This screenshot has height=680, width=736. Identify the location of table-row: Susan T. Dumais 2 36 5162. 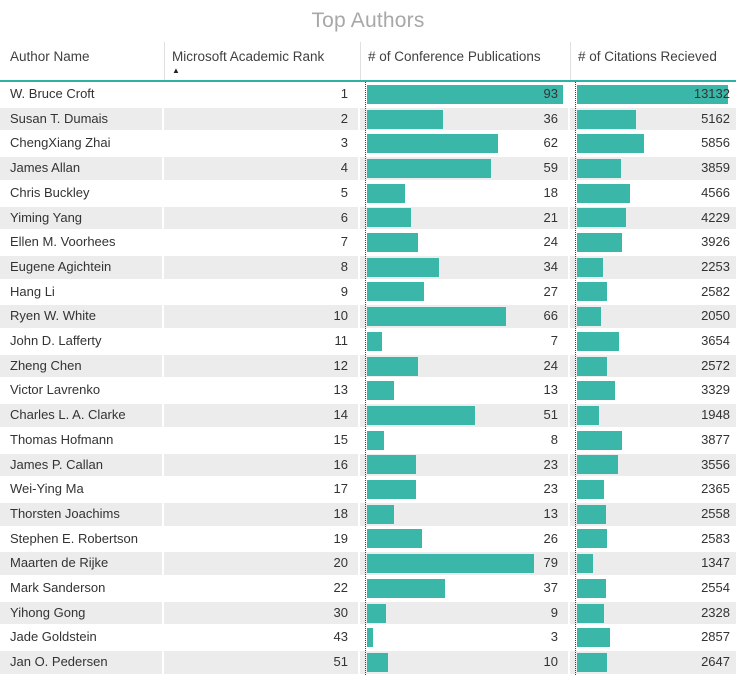
(368, 119).